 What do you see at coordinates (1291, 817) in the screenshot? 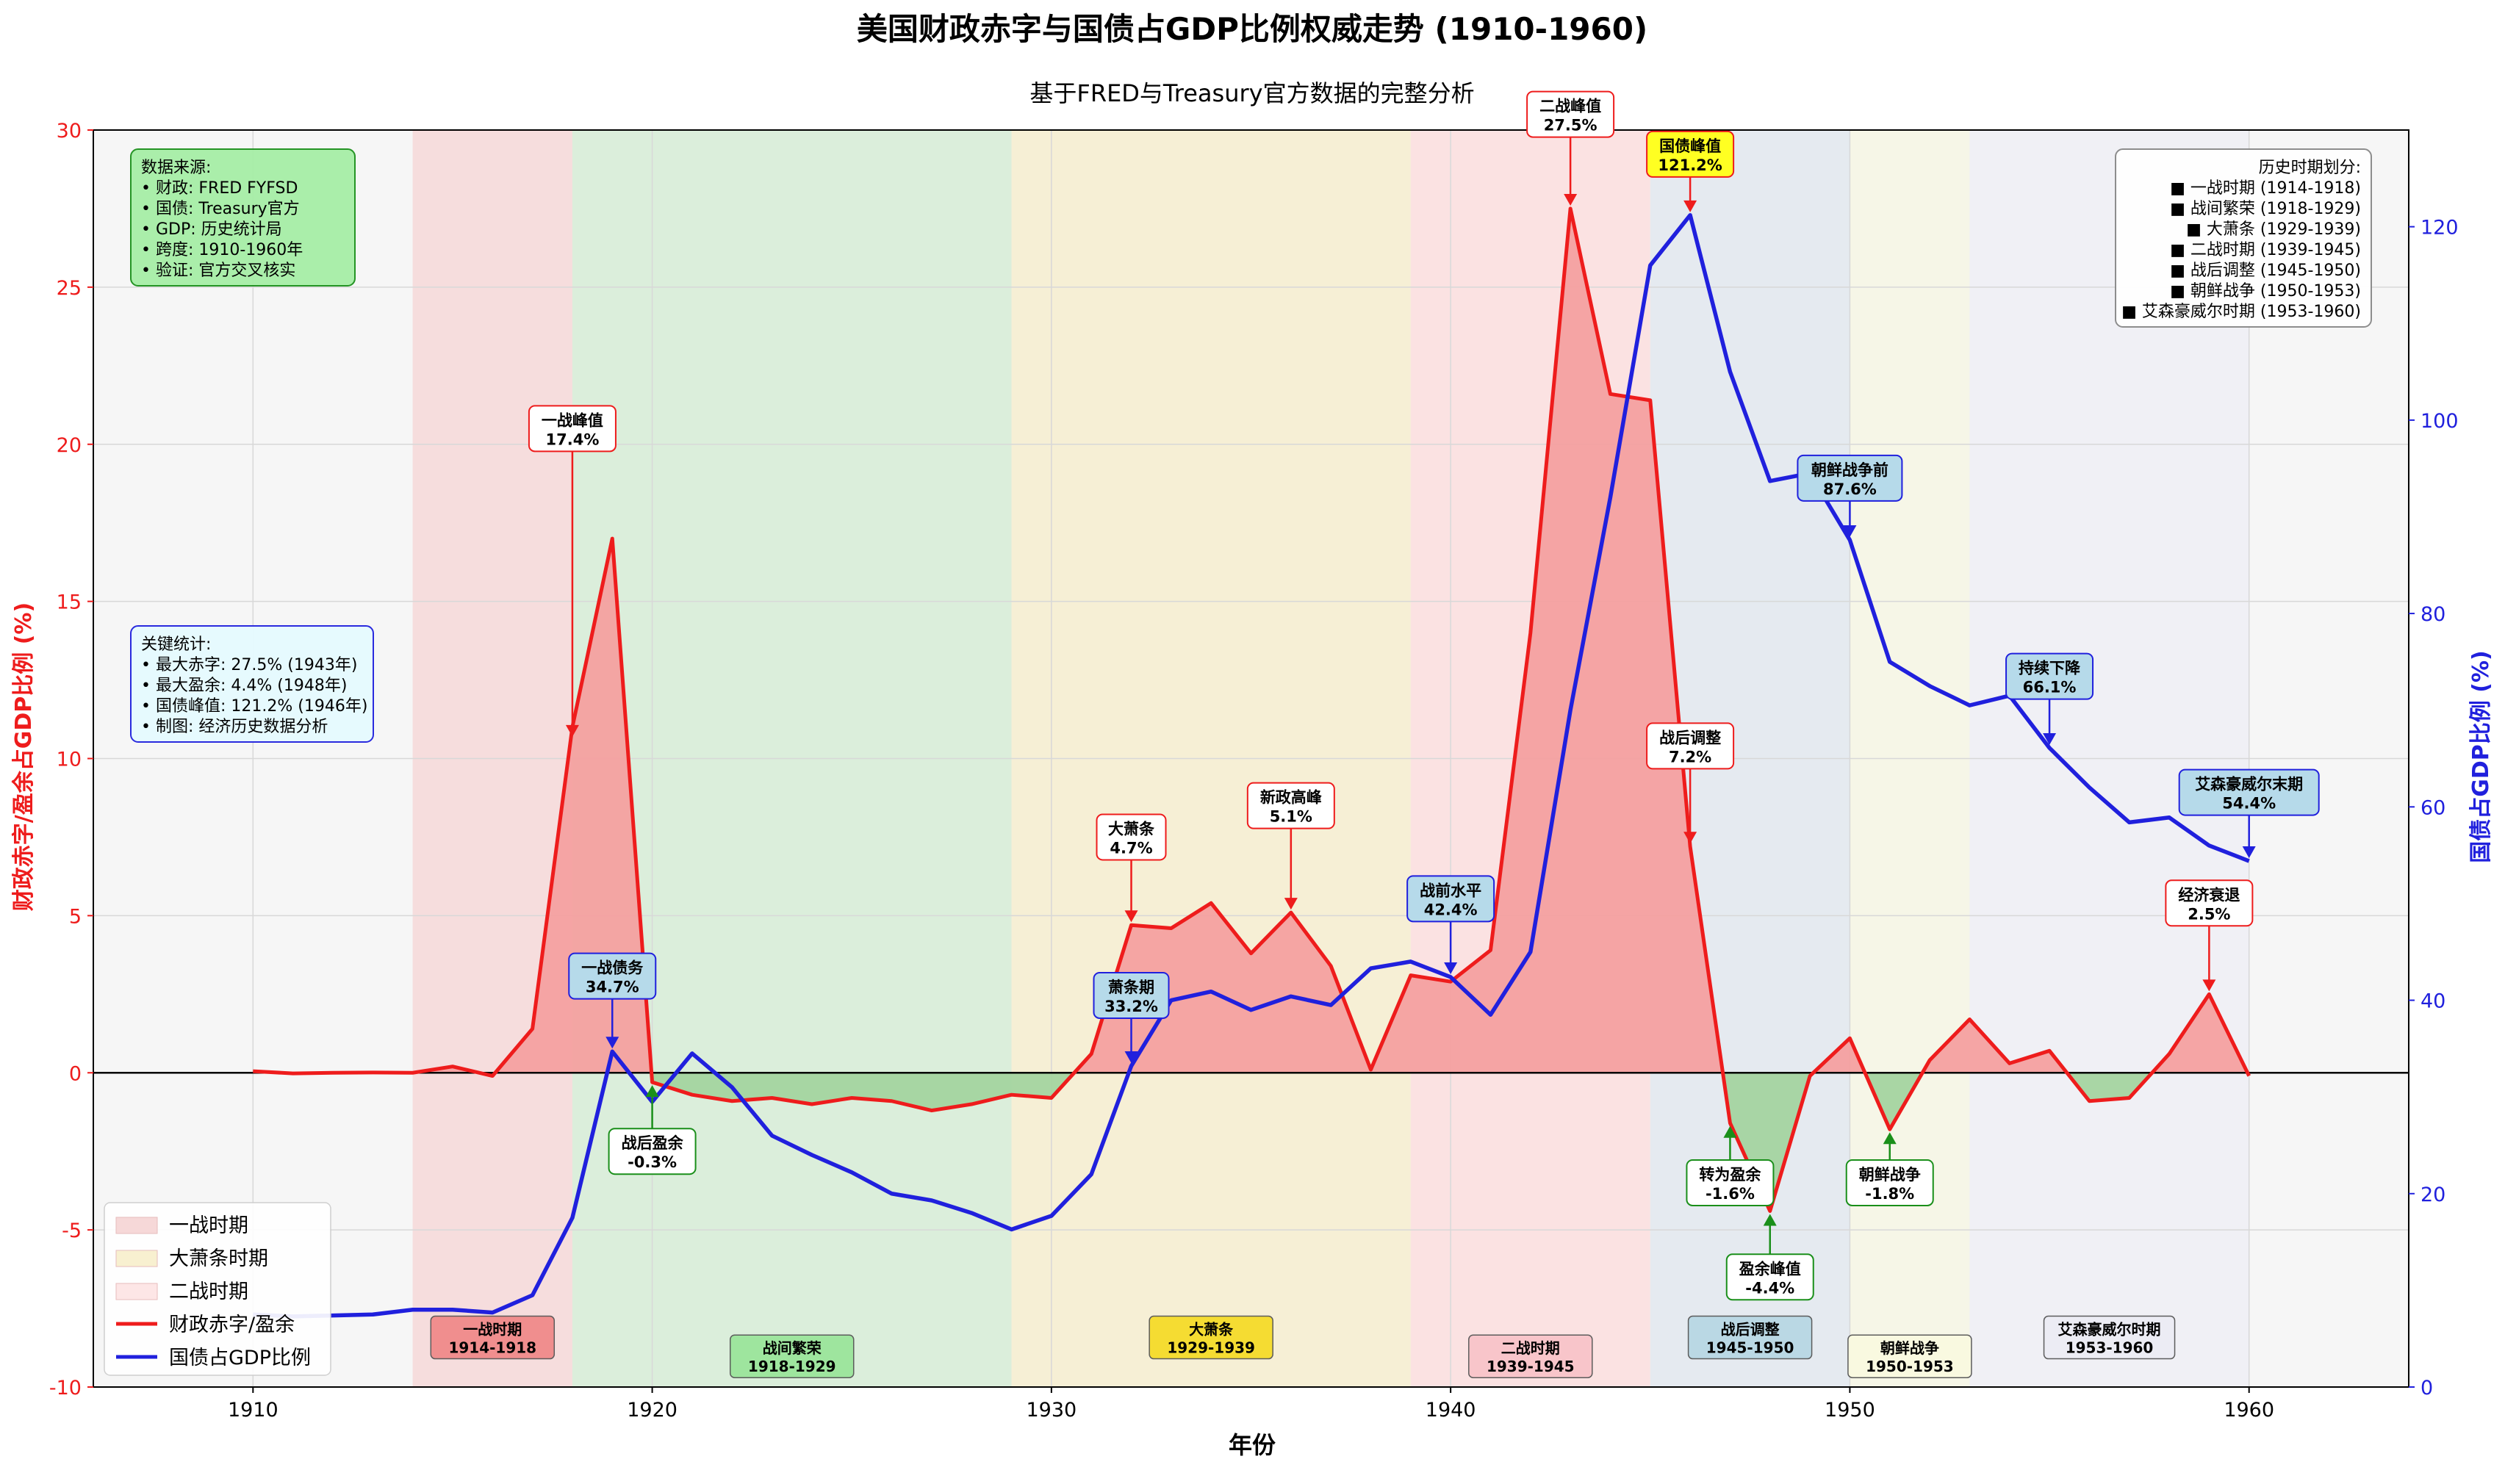
I see `annotation-value: 5.1%` at bounding box center [1291, 817].